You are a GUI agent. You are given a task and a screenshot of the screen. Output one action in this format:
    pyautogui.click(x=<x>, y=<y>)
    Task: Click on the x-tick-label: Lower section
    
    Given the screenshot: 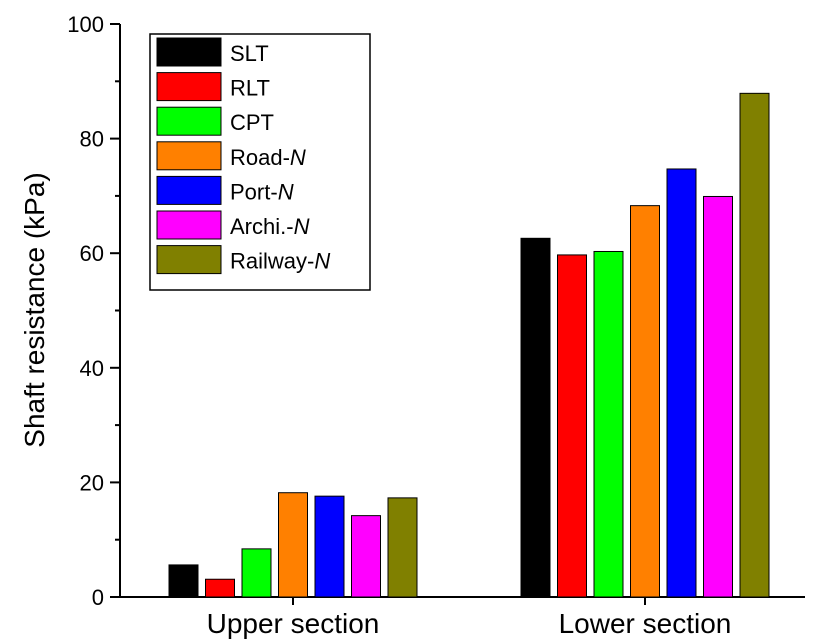 What is the action you would take?
    pyautogui.click(x=645, y=623)
    